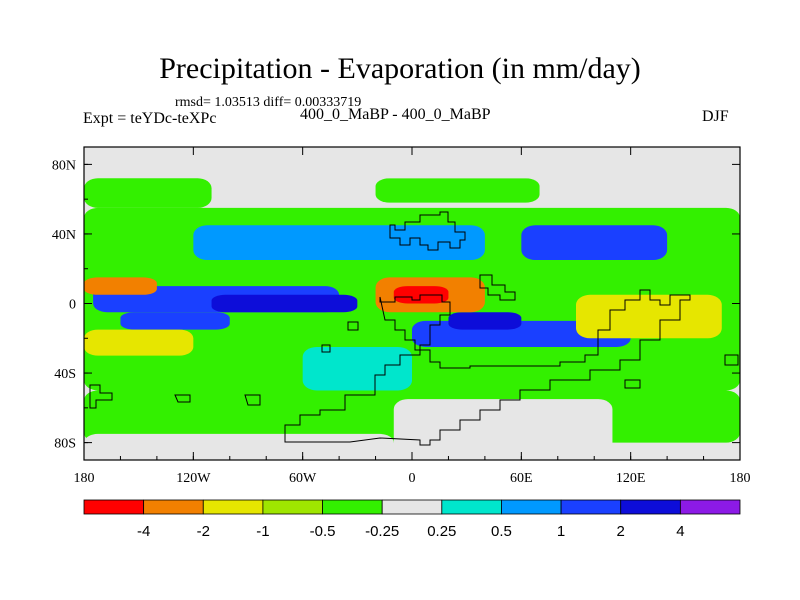  Describe the element at coordinates (412, 519) in the screenshot. I see `colorbar: -4 -2 -1 -0.5 -0.25 0.25 0.5 1 2 4` at that location.